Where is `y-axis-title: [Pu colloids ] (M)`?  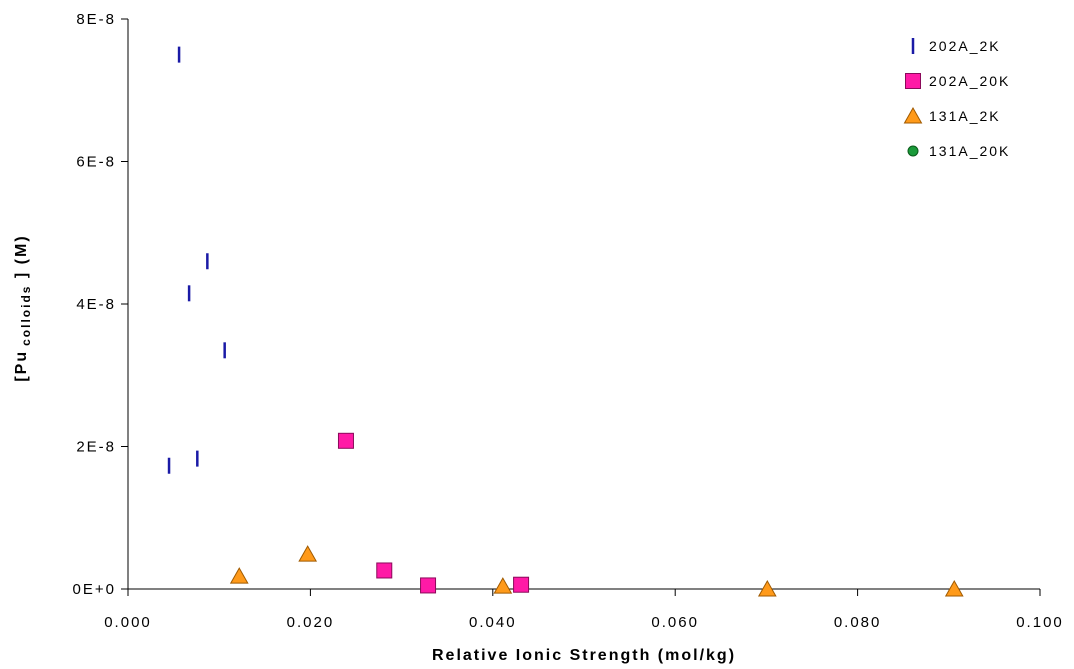
y-axis-title: [Pu colloids ] (M) is located at coordinates (23, 307).